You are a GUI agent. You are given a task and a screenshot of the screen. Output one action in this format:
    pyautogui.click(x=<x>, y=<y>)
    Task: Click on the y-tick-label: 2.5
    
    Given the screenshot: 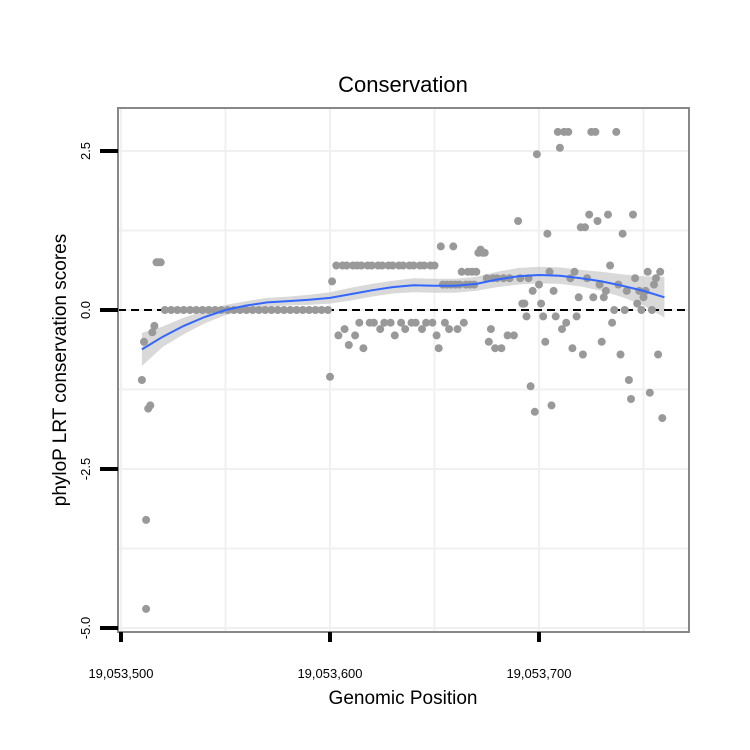 What is the action you would take?
    pyautogui.click(x=85, y=151)
    